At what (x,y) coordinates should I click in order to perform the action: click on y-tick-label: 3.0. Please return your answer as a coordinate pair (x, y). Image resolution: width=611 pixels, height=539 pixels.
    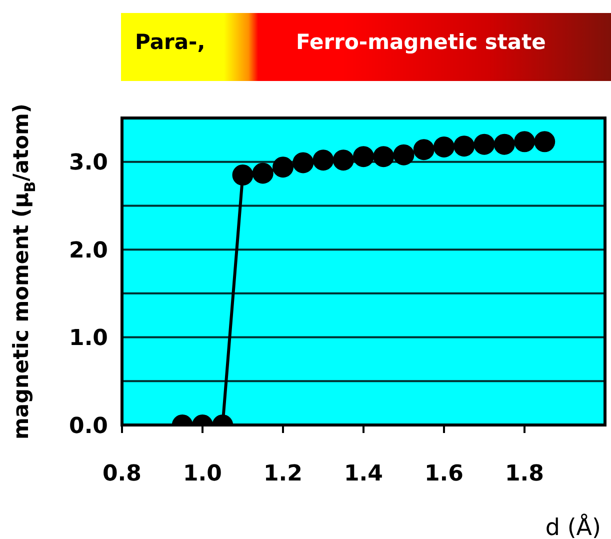
    Looking at the image, I should click on (88, 163).